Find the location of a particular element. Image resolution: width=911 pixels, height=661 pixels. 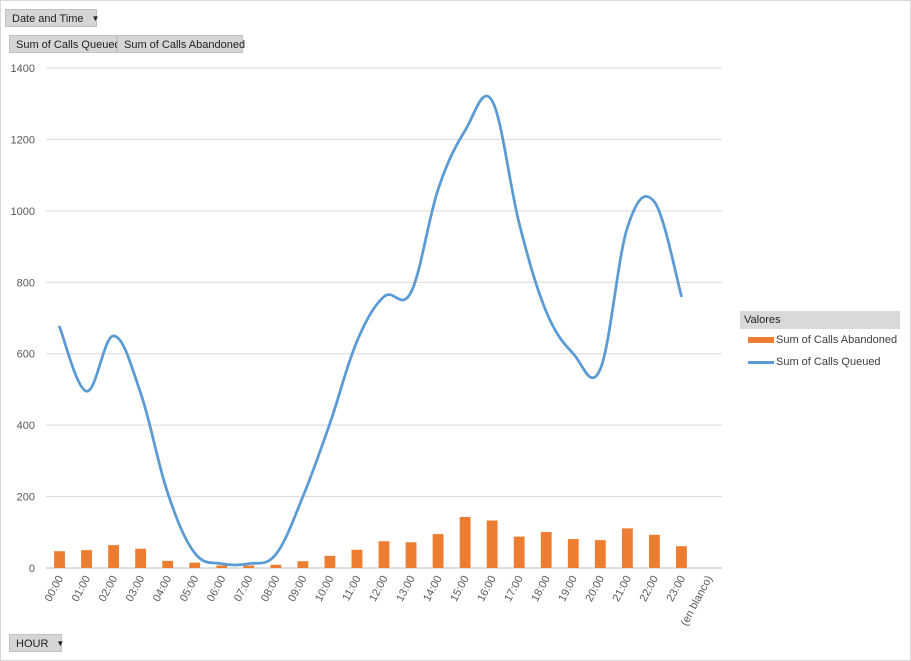

x-tick-label: 12:00 is located at coordinates (379, 589).